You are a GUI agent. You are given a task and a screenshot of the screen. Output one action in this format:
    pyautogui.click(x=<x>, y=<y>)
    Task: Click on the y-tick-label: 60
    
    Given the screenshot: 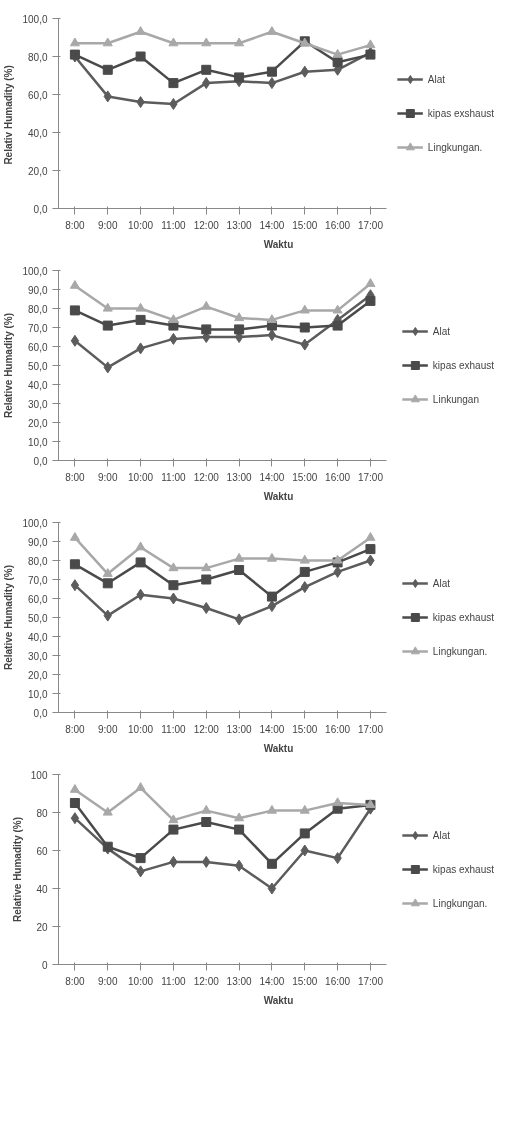 What is the action you would take?
    pyautogui.click(x=42, y=851)
    